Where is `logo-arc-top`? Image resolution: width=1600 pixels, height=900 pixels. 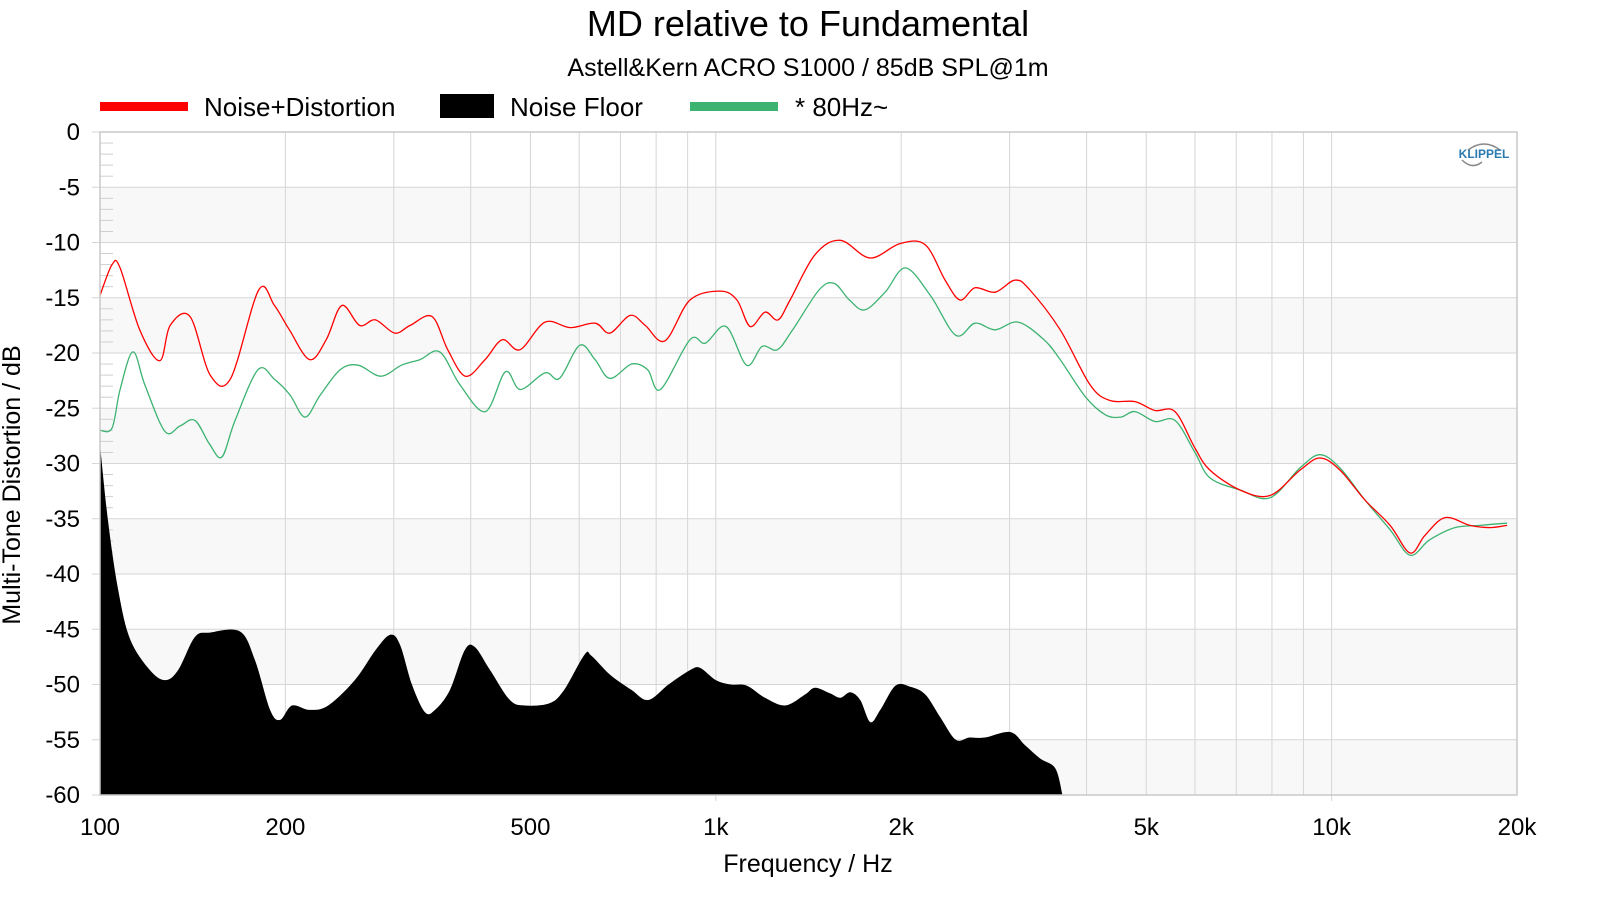 logo-arc-top is located at coordinates (1484, 147).